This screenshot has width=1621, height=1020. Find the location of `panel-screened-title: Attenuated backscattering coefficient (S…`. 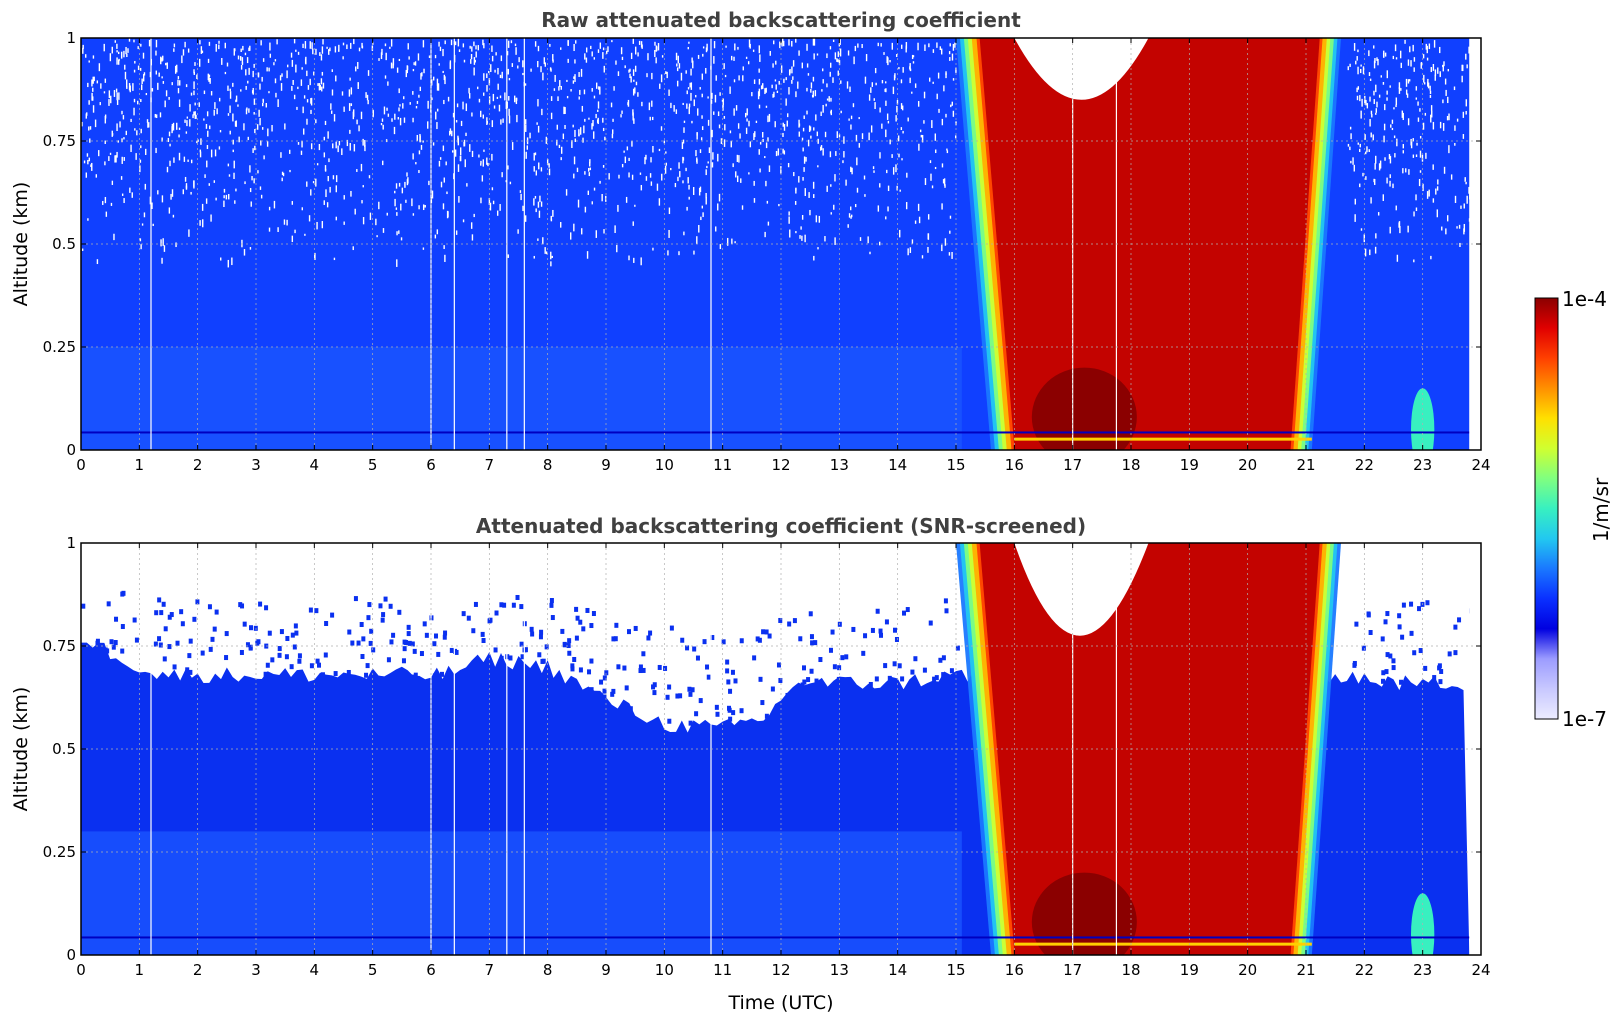

panel-screened-title: Attenuated backscattering coefficient (S… is located at coordinates (781, 526).